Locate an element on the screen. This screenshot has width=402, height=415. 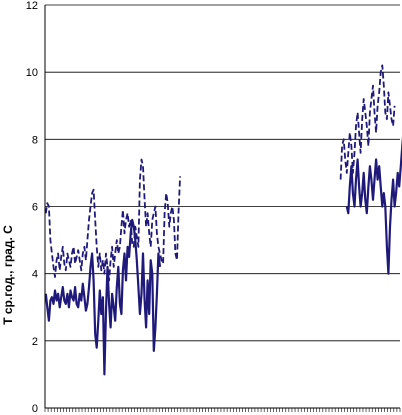
x-ticks is located at coordinates (222, 410).